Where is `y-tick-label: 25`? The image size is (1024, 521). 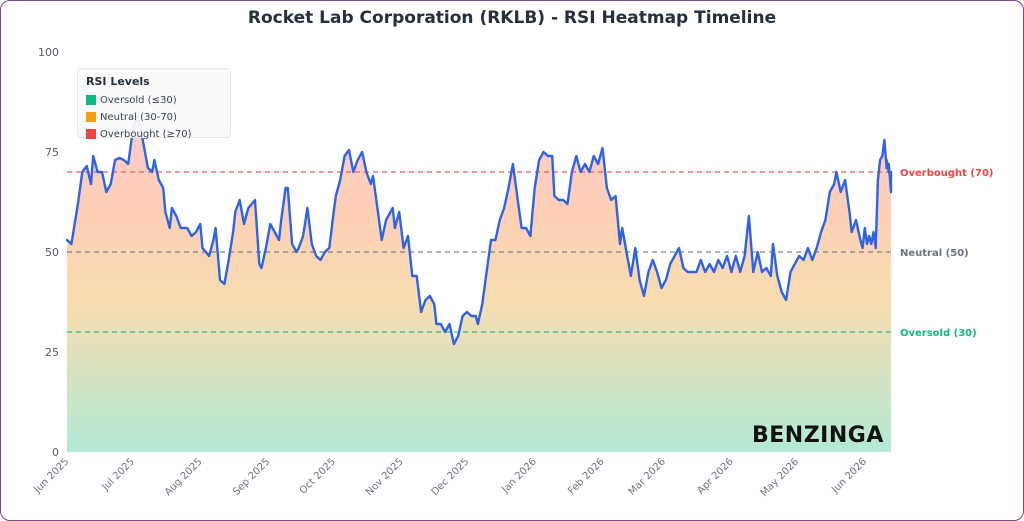
y-tick-label: 25 is located at coordinates (52, 352).